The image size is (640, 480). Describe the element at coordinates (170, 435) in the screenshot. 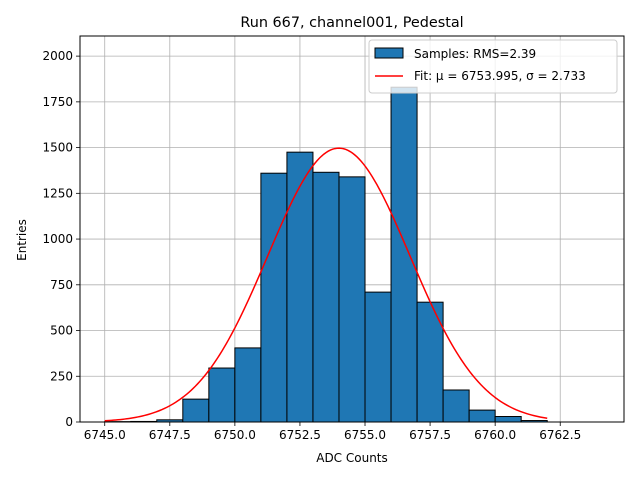

I see `x-tick-label: 6747.5` at that location.